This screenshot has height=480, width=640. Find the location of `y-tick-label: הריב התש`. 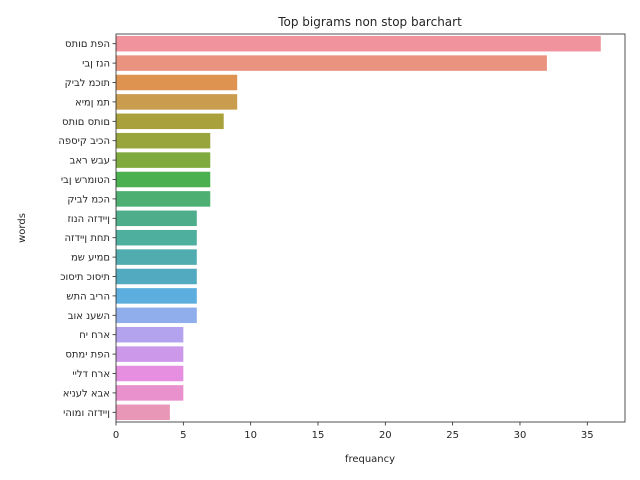

y-tick-label: הריב התש is located at coordinates (88, 296).